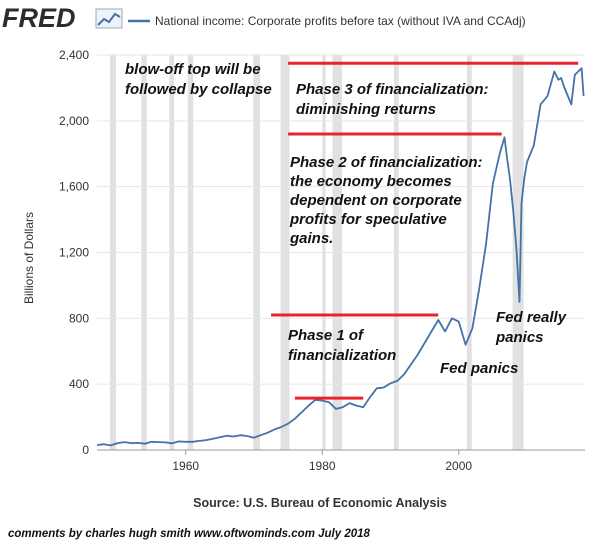  I want to click on y-axis-ticks: 0 400 800 1,200 1,600 2,000 2,400, so click(74, 252).